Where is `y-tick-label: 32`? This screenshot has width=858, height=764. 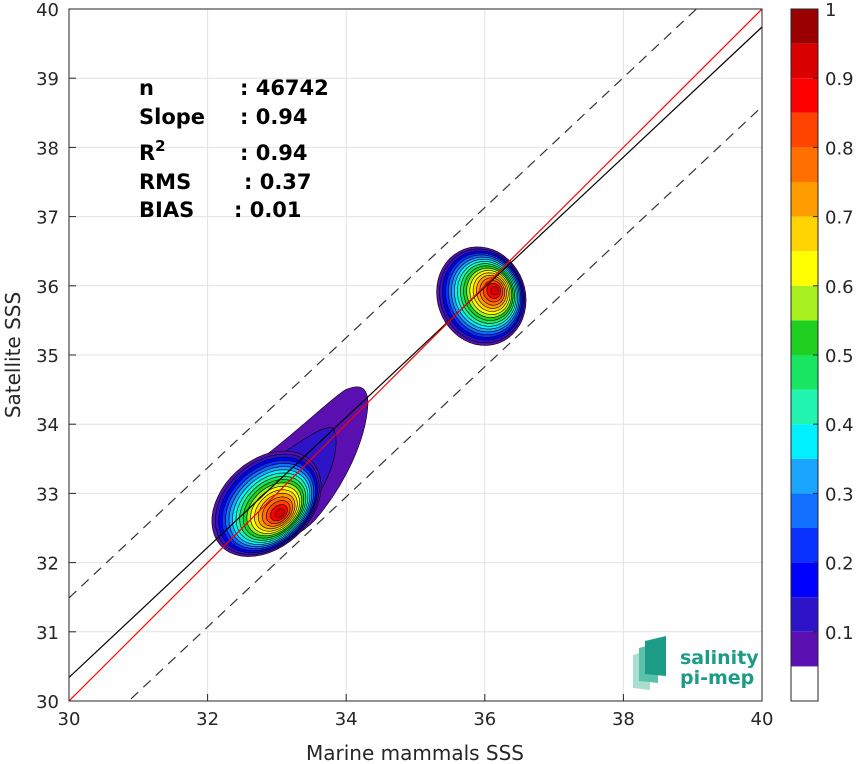
y-tick-label: 32 is located at coordinates (47, 564).